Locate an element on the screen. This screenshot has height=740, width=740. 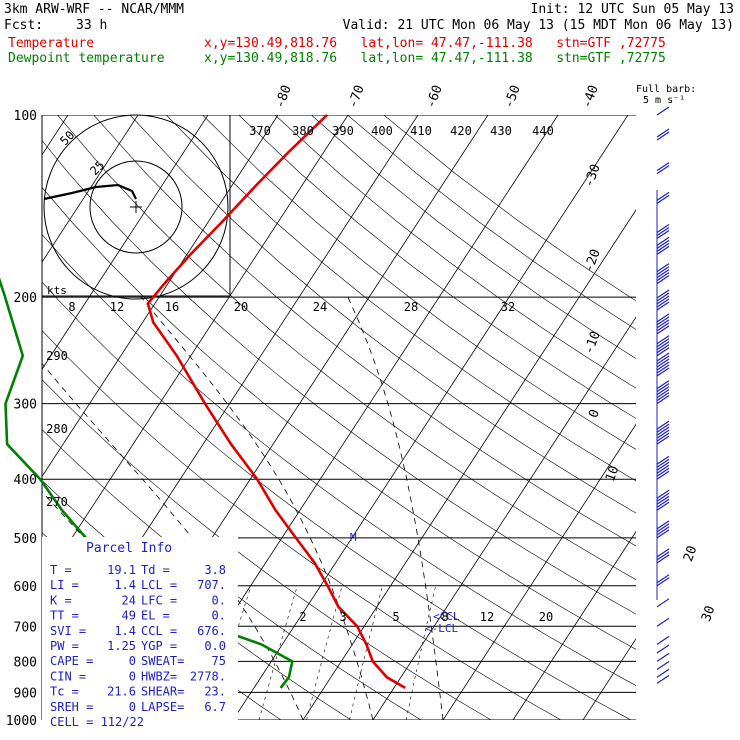
pressure-label: 200 is located at coordinates (25, 298).